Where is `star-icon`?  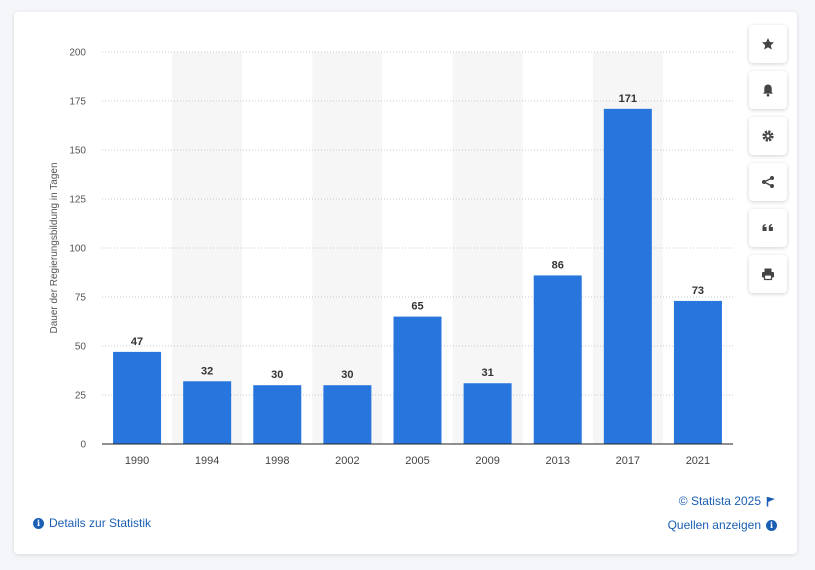 star-icon is located at coordinates (768, 44).